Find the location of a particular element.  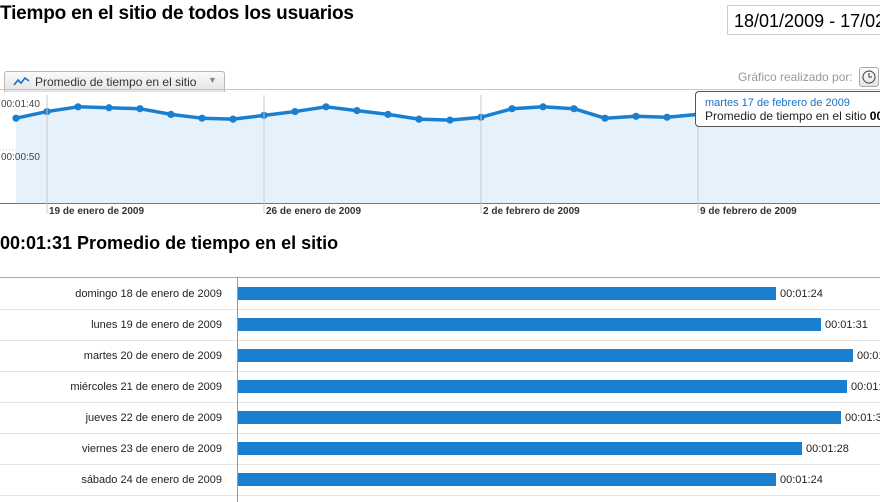

tooltip-date: martes 17 de febrero de 2009 is located at coordinates (777, 103).